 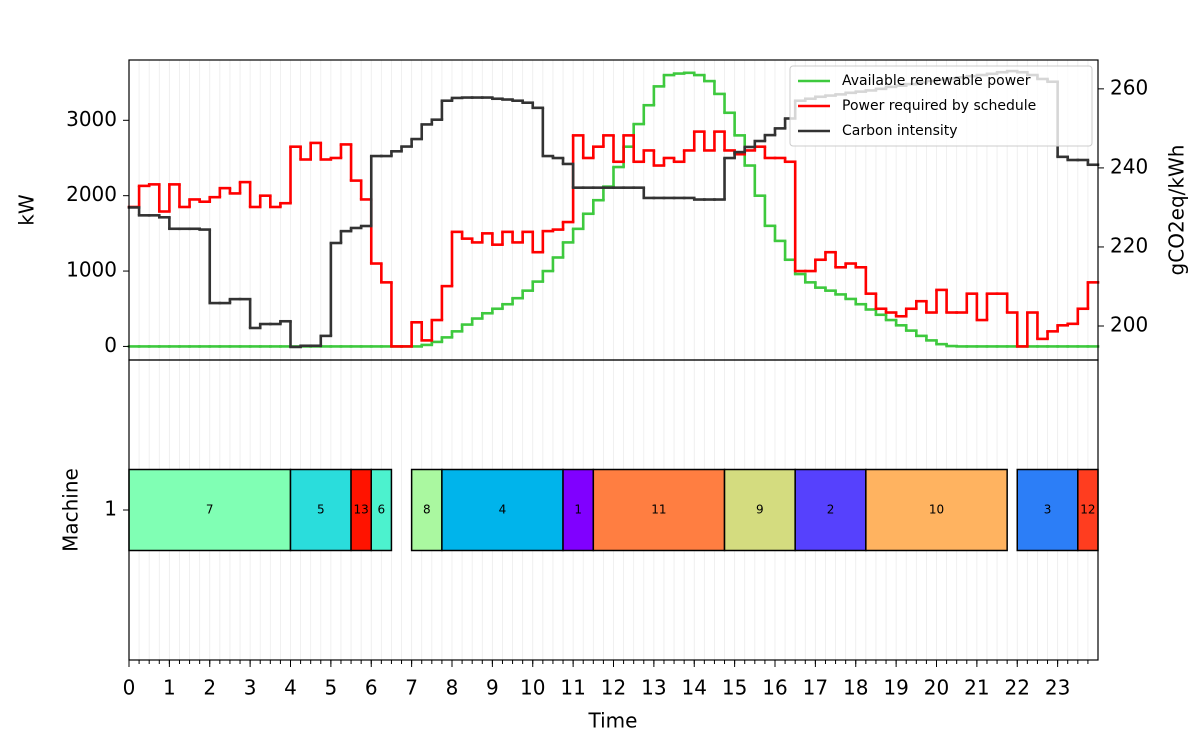 I want to click on x-tick-label: 0, so click(x=129, y=688).